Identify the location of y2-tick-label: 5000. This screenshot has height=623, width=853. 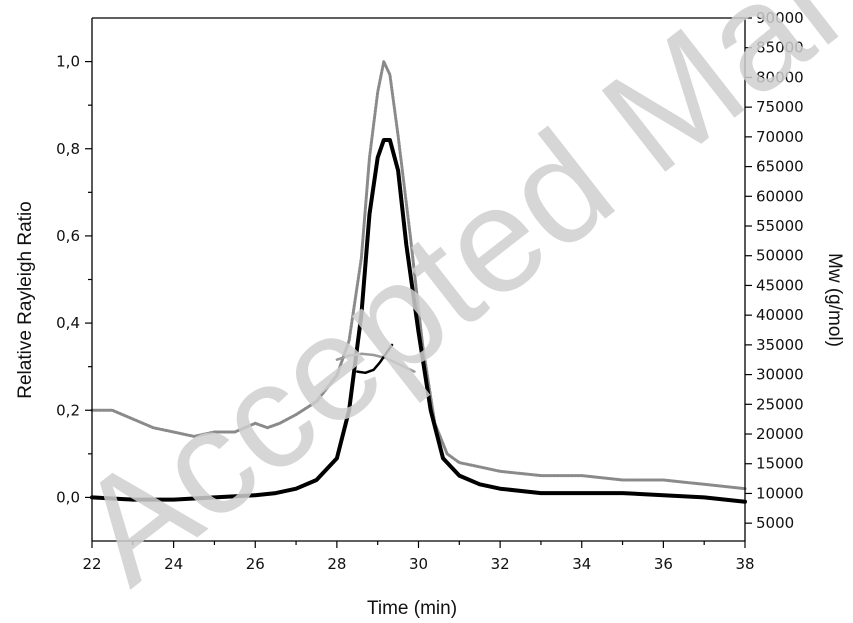
(775, 523).